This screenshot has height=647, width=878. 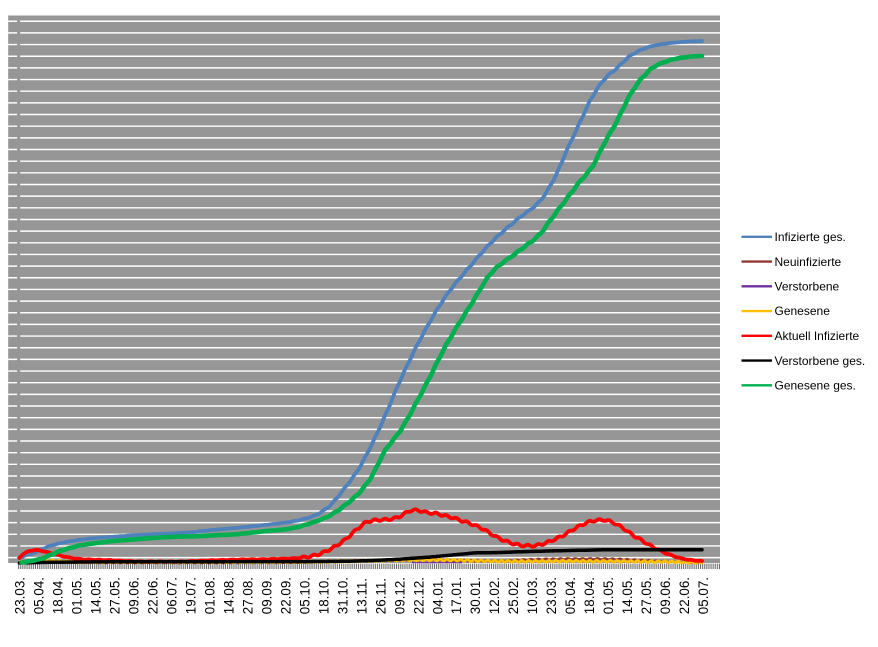 What do you see at coordinates (513, 595) in the screenshot?
I see `svg-text: 25.02.` at bounding box center [513, 595].